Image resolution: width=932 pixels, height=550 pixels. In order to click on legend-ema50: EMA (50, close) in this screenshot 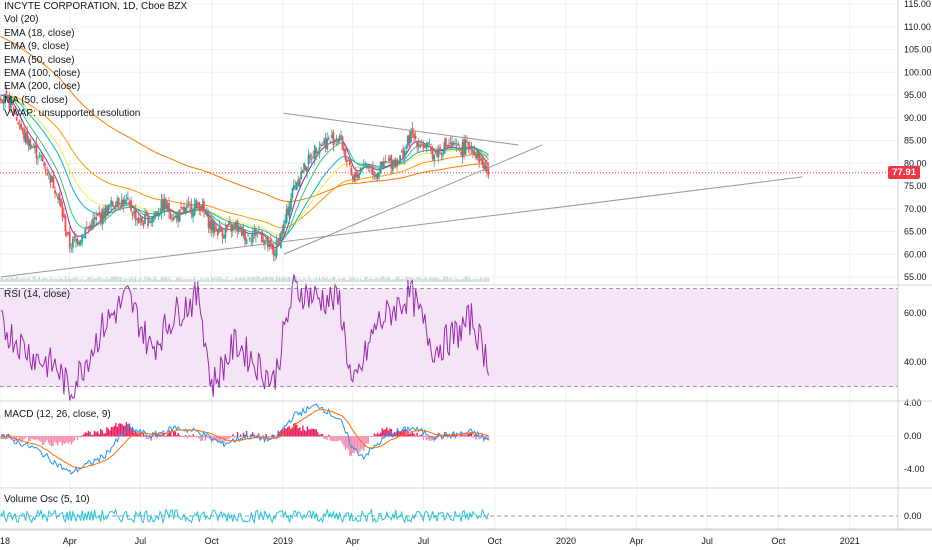, I will do `click(39, 60)`.